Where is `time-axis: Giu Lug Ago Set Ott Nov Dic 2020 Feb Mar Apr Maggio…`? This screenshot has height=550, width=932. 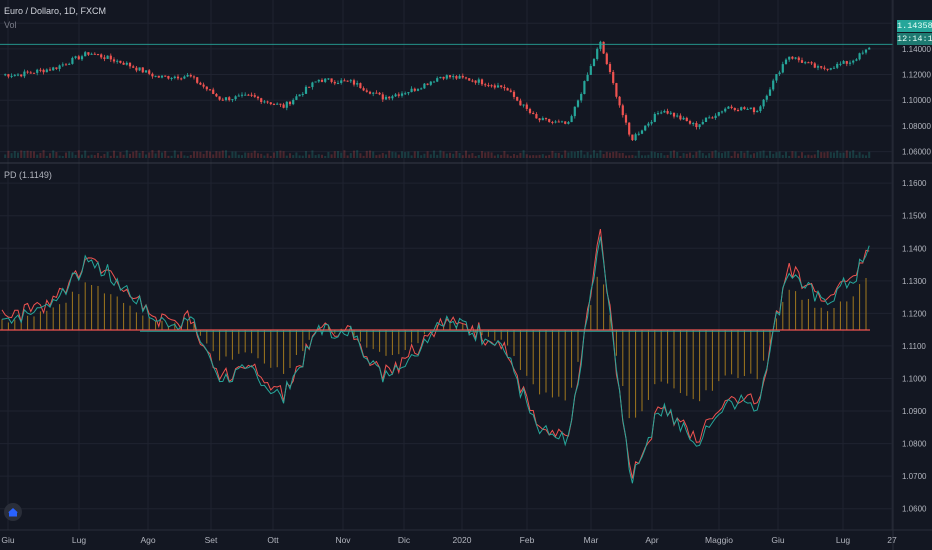
time-axis: Giu Lug Ago Set Ott Nov Dic 2020 Feb Mar Apr Maggio… is located at coordinates (449, 540).